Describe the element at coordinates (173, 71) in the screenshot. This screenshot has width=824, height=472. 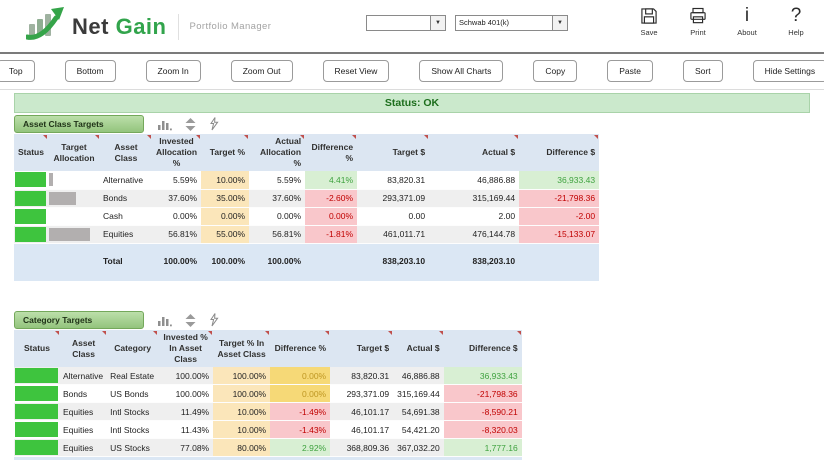
I see `zoom-in-button: Zoom In` at that location.